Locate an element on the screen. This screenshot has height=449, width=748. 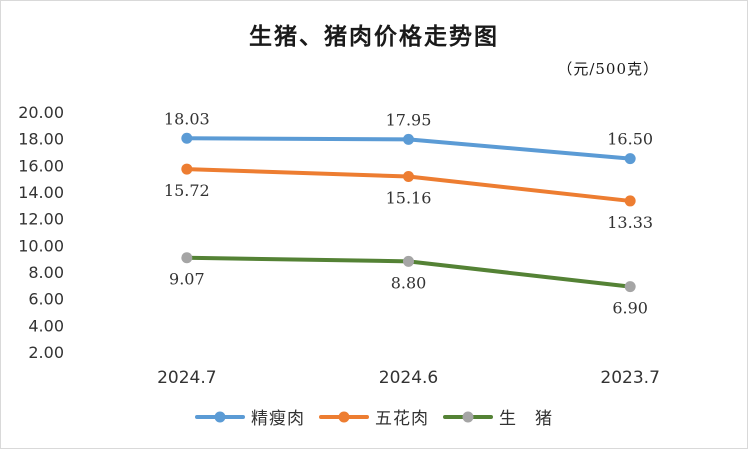
legend-label: 精瘦肉 is located at coordinates (278, 419).